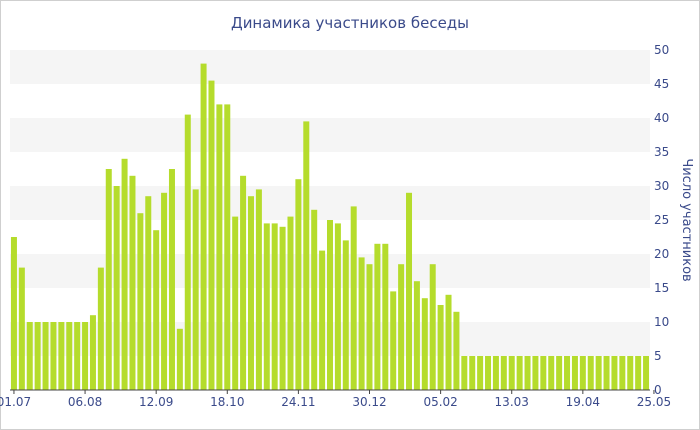 The height and width of the screenshot is (430, 700). Describe the element at coordinates (661, 50) in the screenshot. I see `y-tick-label: 50` at that location.